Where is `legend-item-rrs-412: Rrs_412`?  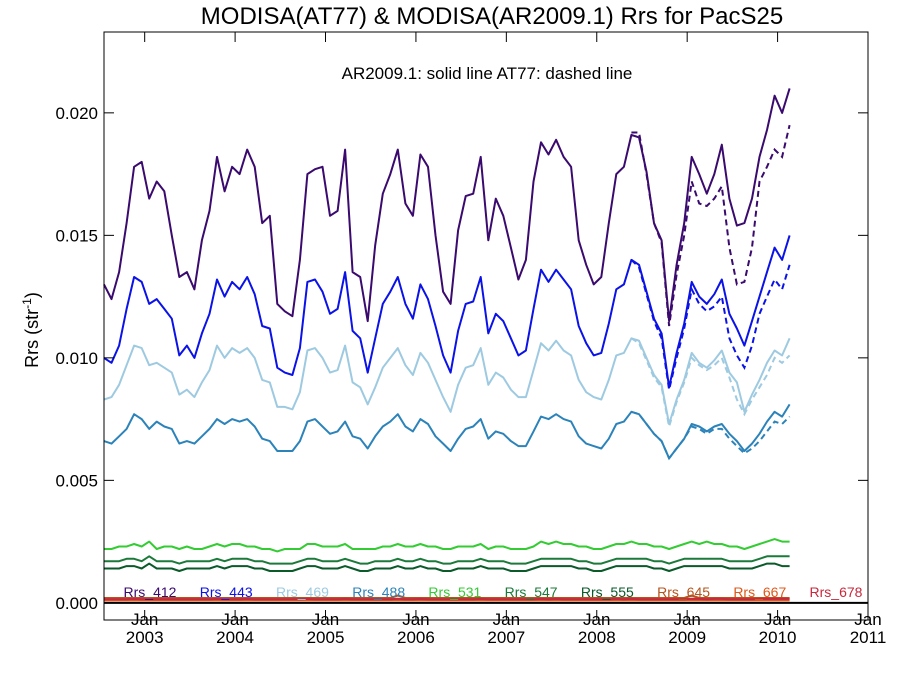 legend-item-rrs-412: Rrs_412 is located at coordinates (150, 592).